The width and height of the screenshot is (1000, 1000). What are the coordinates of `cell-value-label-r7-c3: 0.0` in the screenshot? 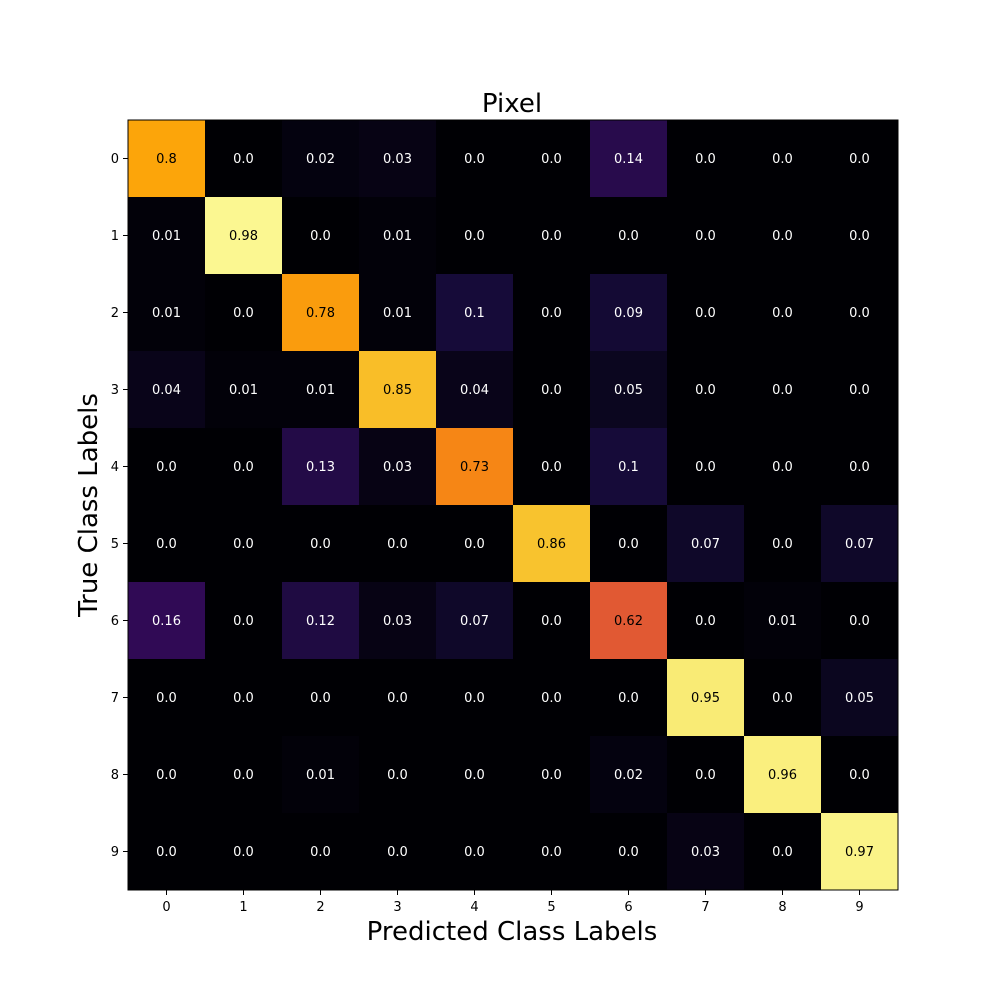 It's located at (397, 698).